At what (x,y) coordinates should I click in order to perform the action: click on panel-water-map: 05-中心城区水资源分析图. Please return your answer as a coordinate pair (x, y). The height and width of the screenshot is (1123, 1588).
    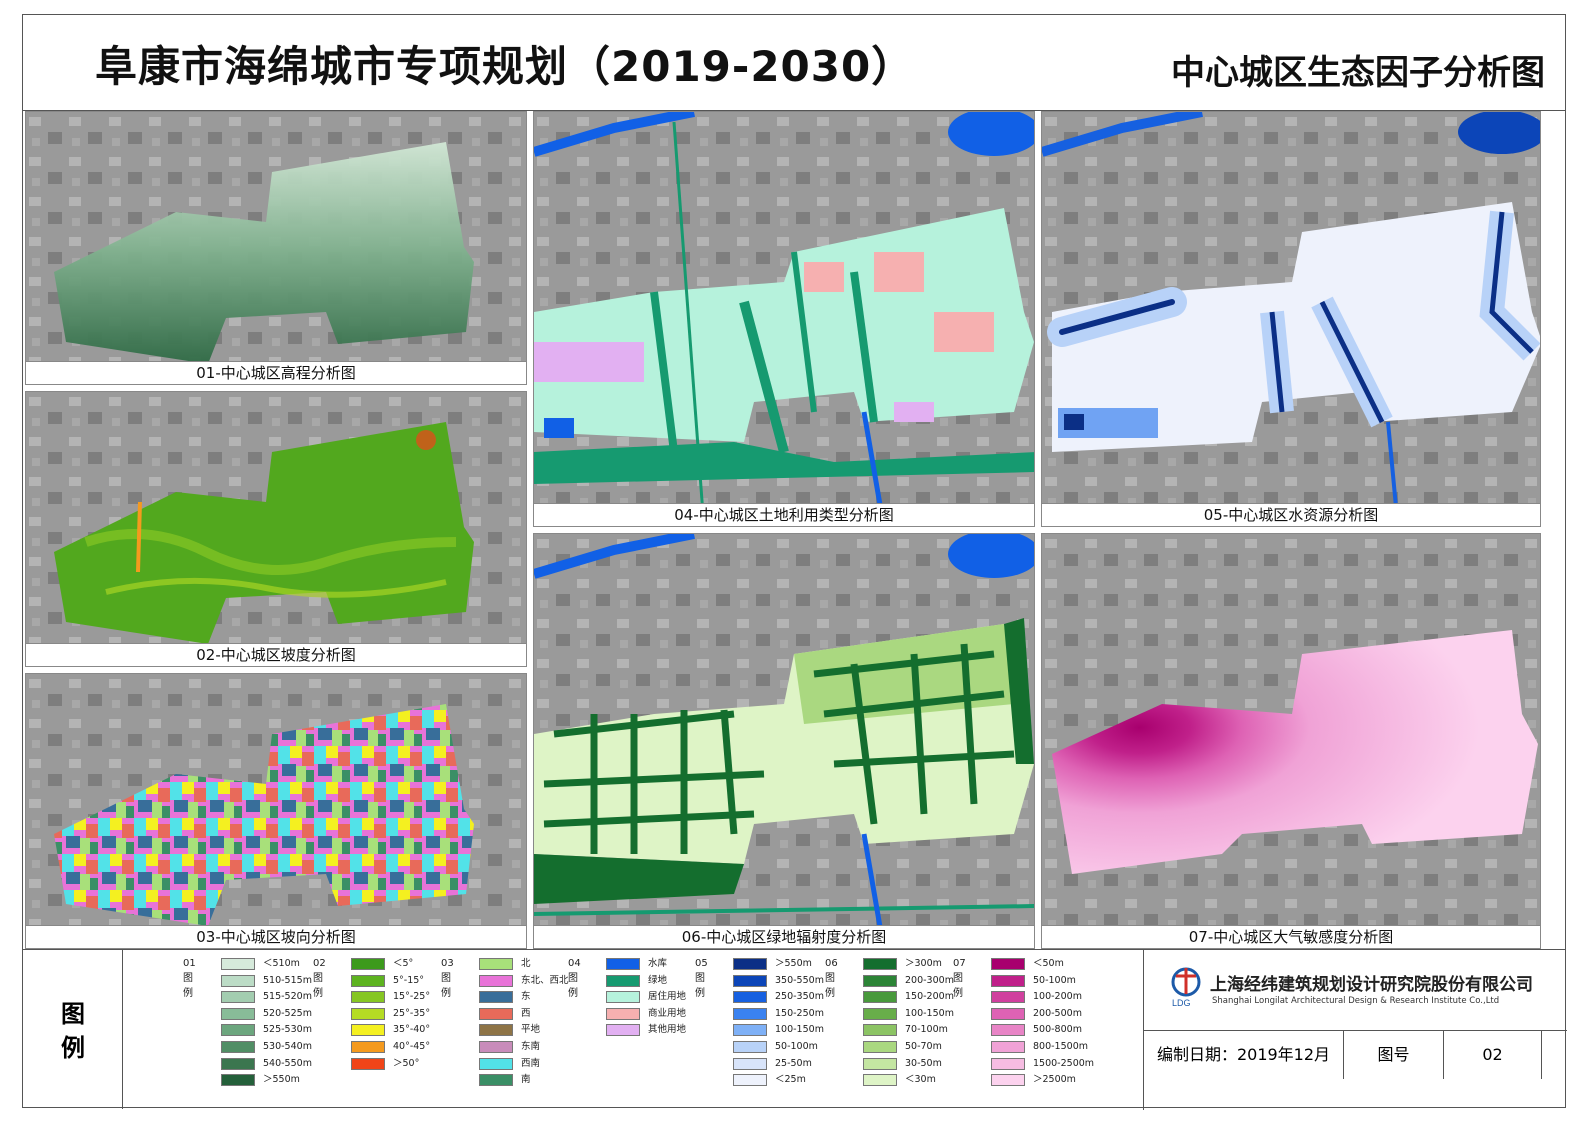
    Looking at the image, I should click on (1291, 319).